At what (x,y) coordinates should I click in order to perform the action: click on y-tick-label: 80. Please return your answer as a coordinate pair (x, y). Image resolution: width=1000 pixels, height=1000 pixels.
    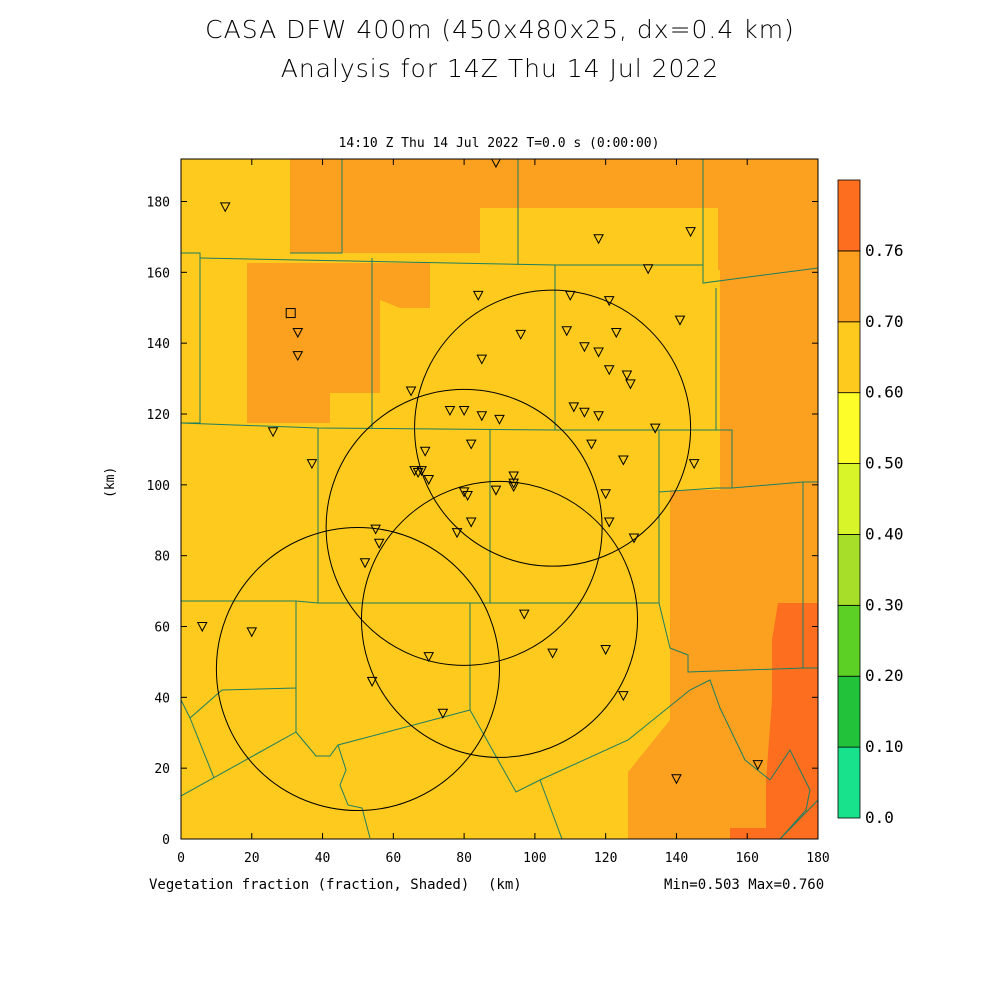
    Looking at the image, I should click on (162, 557).